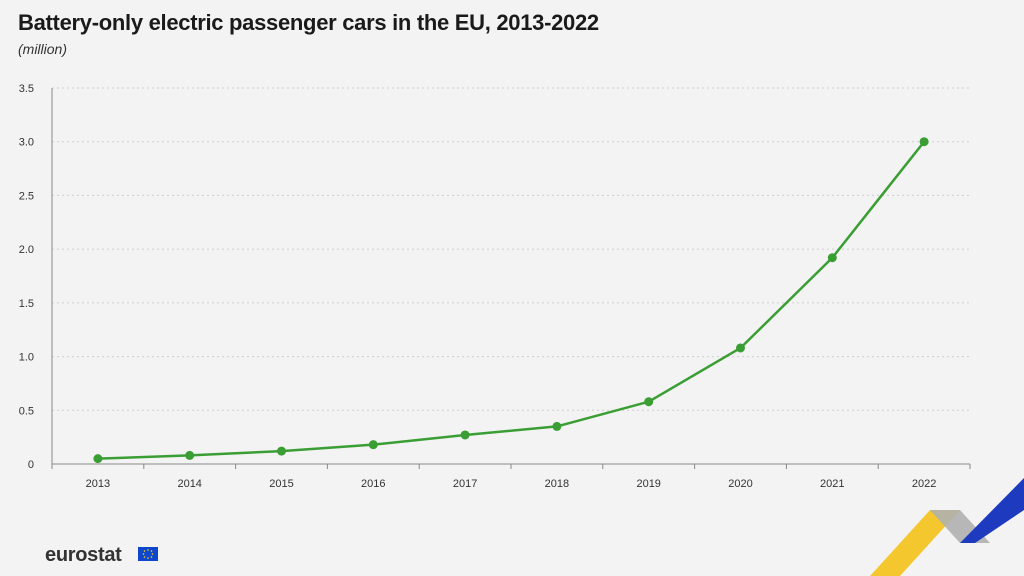 Image resolution: width=1024 pixels, height=576 pixels. What do you see at coordinates (915, 543) in the screenshot?
I see `decor-yellow-stripe` at bounding box center [915, 543].